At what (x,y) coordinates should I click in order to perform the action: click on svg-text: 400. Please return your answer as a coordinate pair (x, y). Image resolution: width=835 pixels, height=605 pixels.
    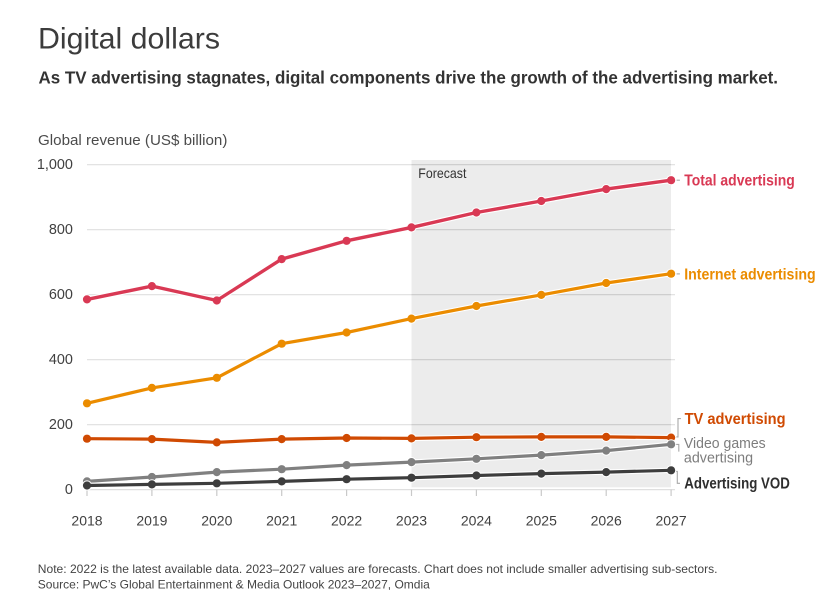
    Looking at the image, I should click on (61, 360).